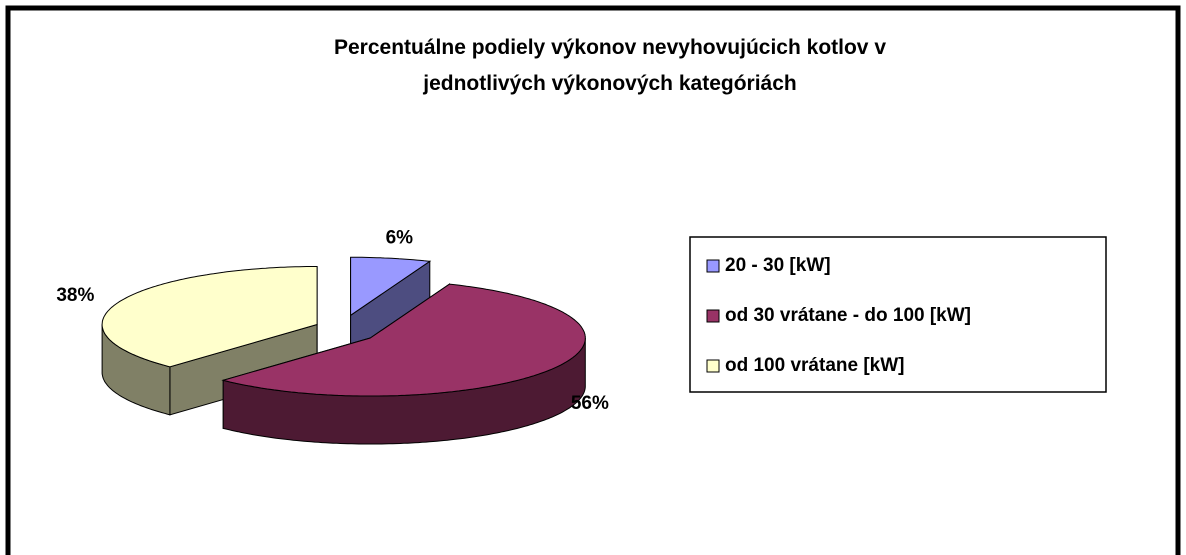  I want to click on legend-box, so click(898, 314).